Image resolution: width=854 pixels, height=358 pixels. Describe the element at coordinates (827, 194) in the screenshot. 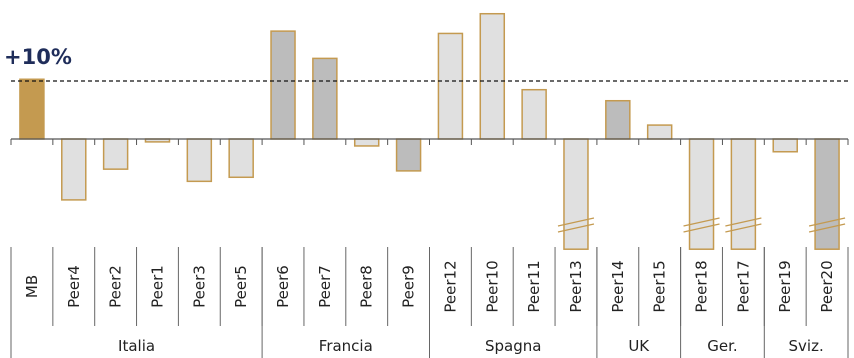

I see `bar-peer20` at that location.